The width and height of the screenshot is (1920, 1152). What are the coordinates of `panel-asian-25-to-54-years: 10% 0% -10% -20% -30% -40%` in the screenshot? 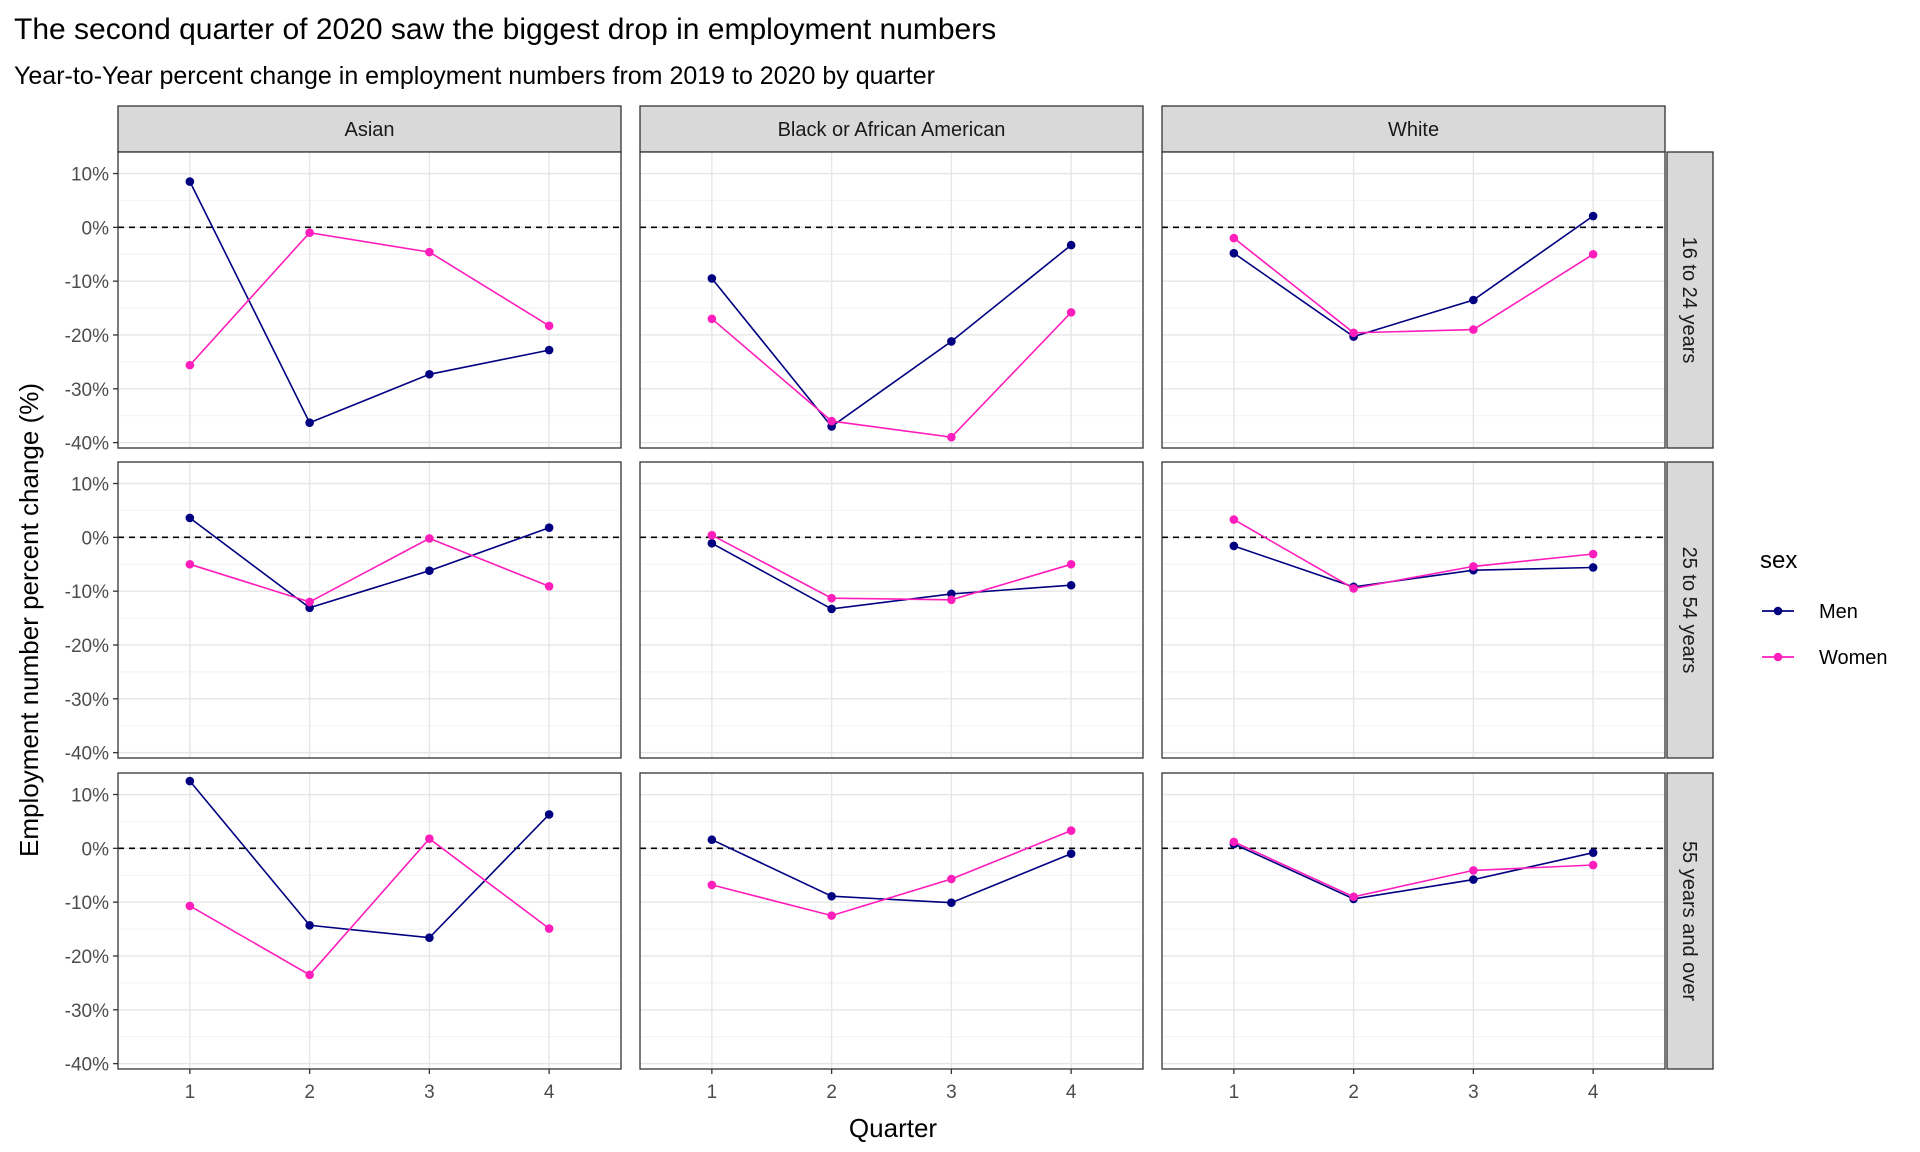 It's located at (343, 613).